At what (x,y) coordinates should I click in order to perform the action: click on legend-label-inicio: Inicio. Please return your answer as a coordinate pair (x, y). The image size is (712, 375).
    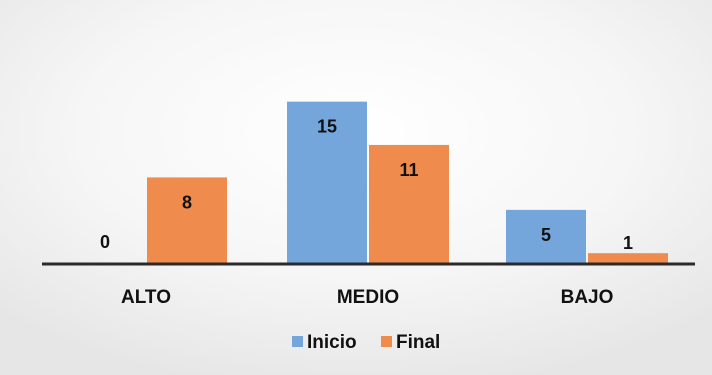
    Looking at the image, I should click on (332, 342).